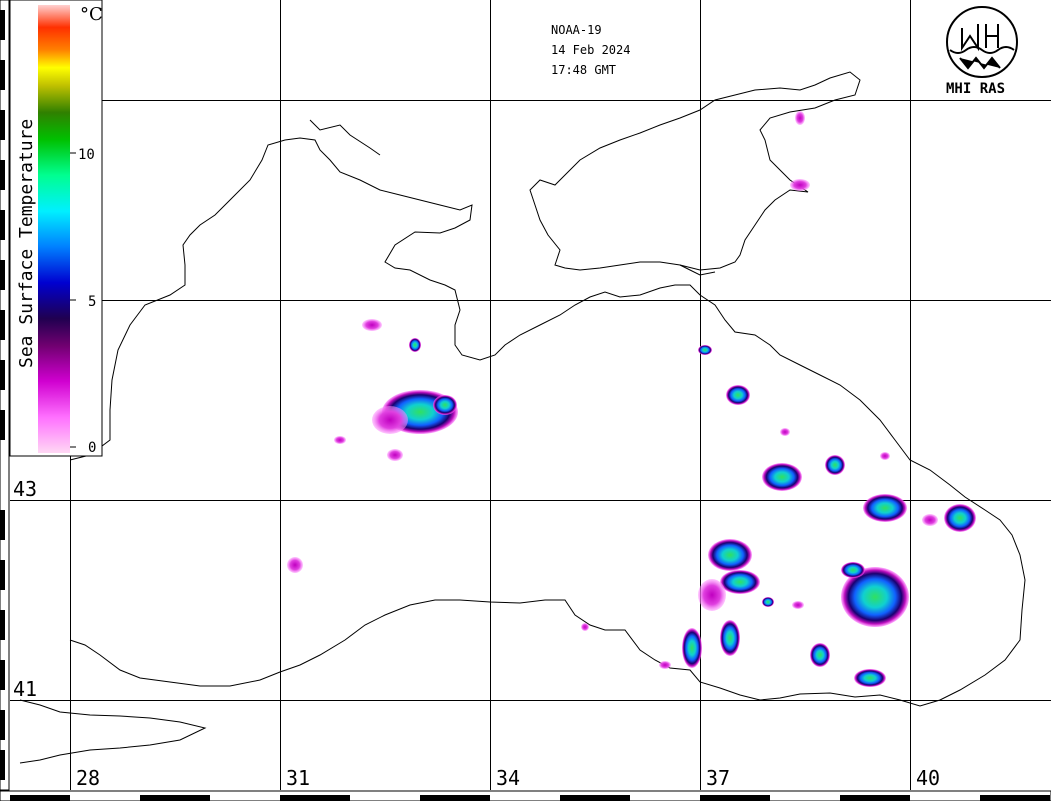 The image size is (1051, 801). Describe the element at coordinates (508, 778) in the screenshot. I see `lon-label-34: 34` at that location.